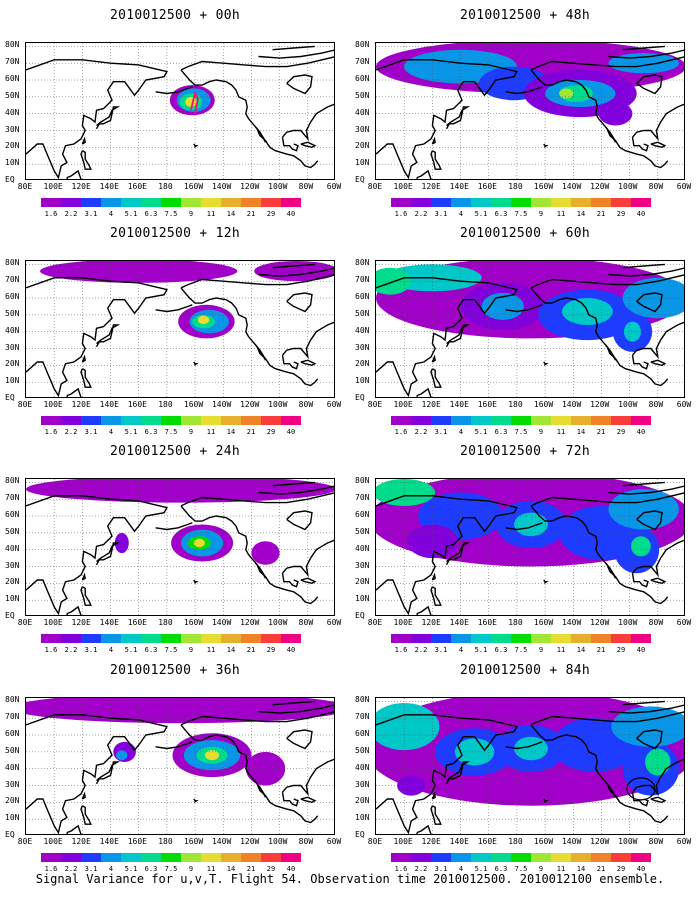 The height and width of the screenshot is (900, 700). What do you see at coordinates (621, 432) in the screenshot?
I see `colorbar-level-label: 29` at bounding box center [621, 432].